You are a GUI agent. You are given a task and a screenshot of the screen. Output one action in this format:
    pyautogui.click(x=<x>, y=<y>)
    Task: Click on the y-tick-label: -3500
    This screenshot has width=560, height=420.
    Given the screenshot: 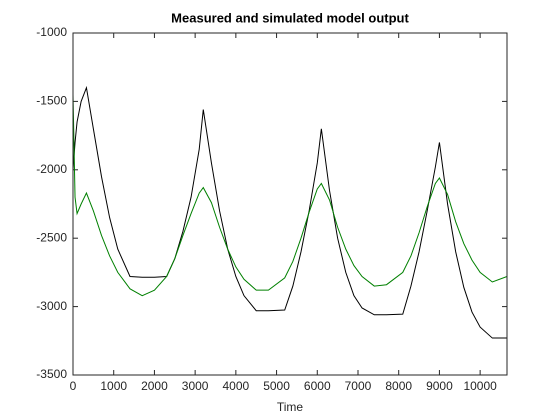 What is the action you would take?
    pyautogui.click(x=51, y=374)
    